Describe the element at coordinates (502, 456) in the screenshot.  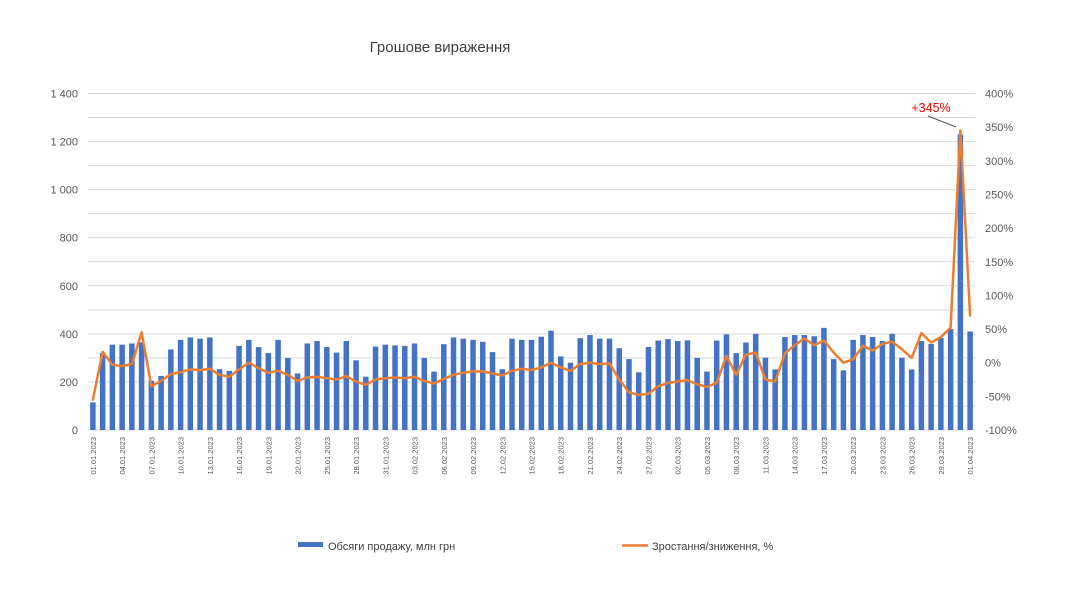
I see `x-axis-label: 12.02.2023` at that location.